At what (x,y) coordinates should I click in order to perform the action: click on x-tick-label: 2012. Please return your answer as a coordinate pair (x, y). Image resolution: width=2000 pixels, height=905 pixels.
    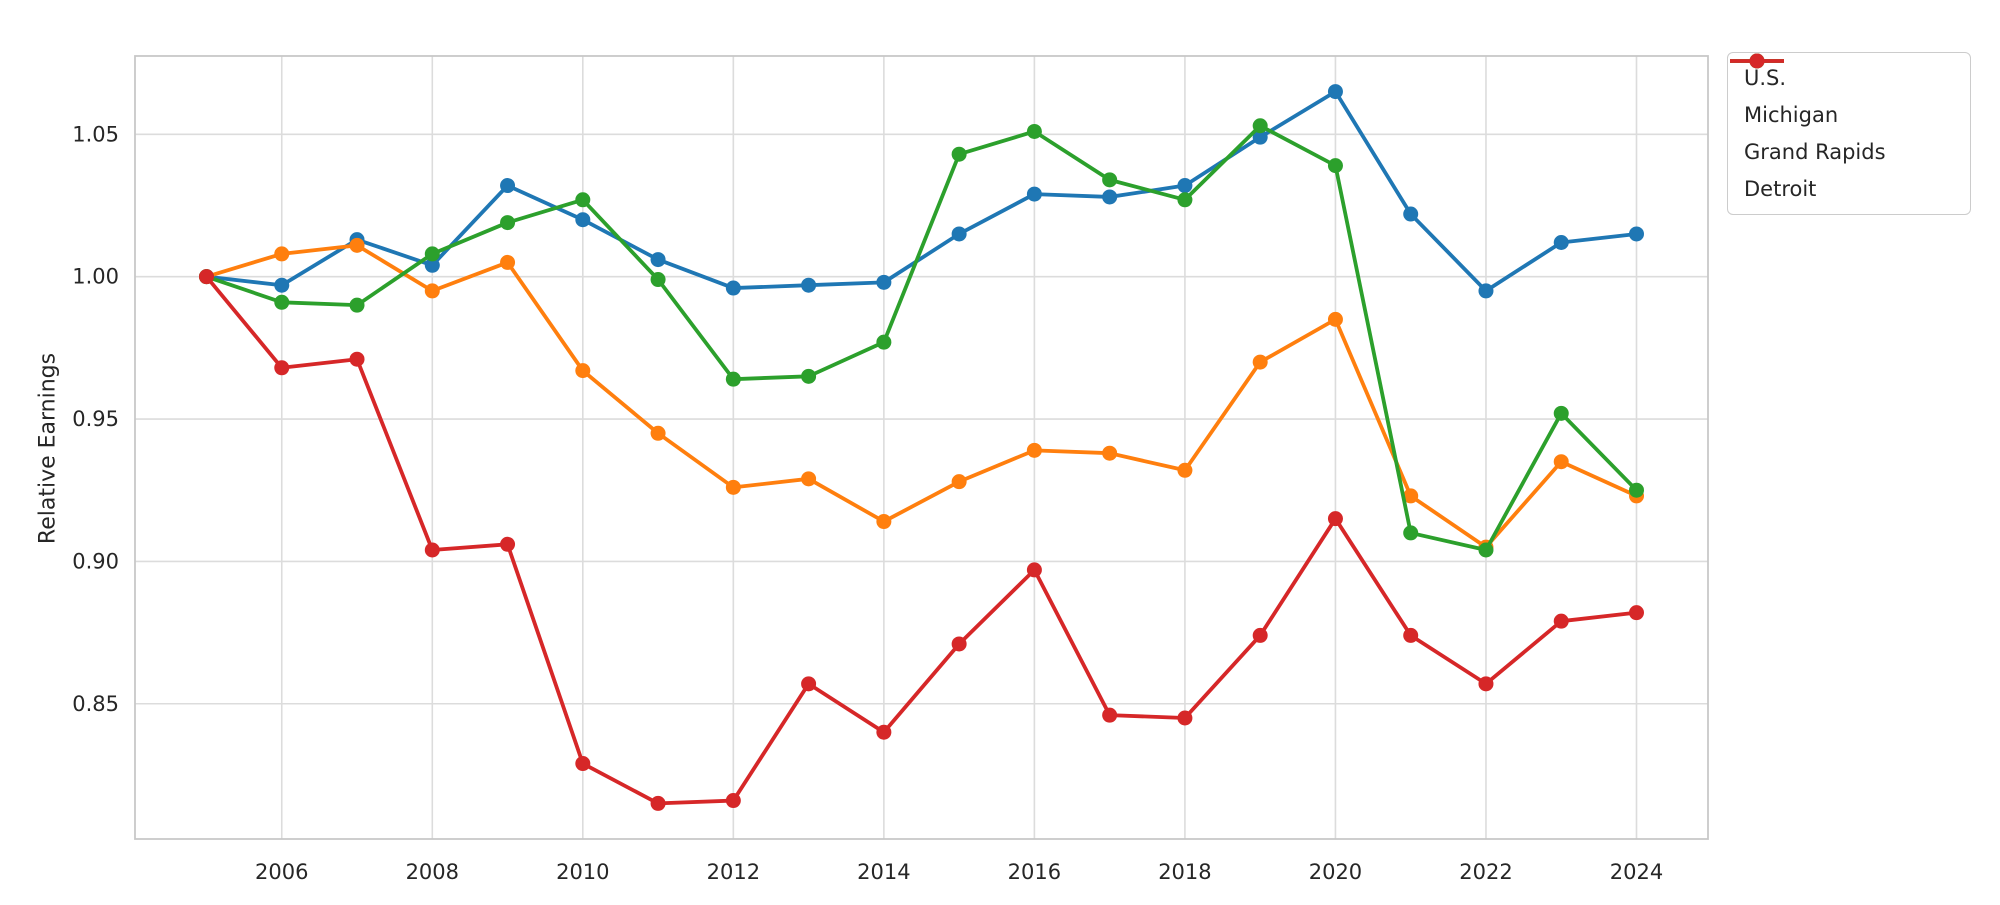
    Looking at the image, I should click on (733, 872).